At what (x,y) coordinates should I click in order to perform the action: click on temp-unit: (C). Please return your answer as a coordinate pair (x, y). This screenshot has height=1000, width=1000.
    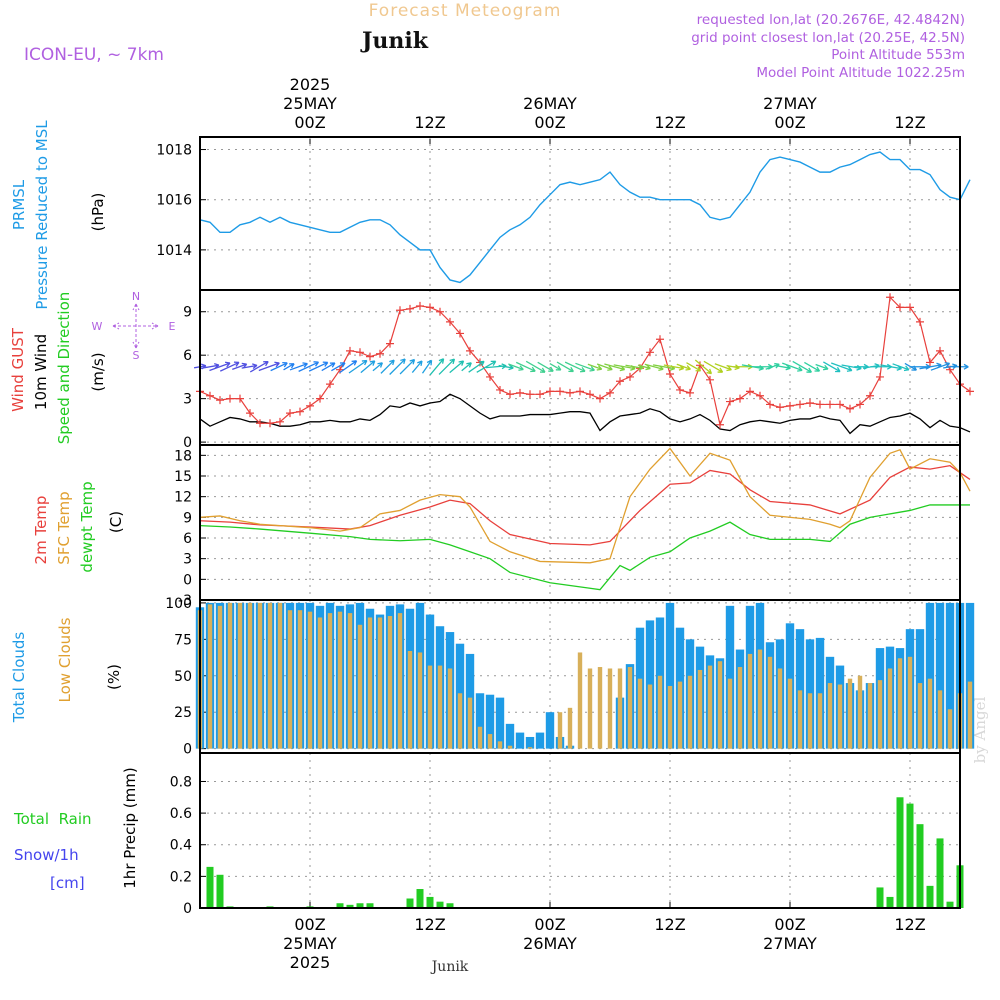
    Looking at the image, I should click on (116, 522).